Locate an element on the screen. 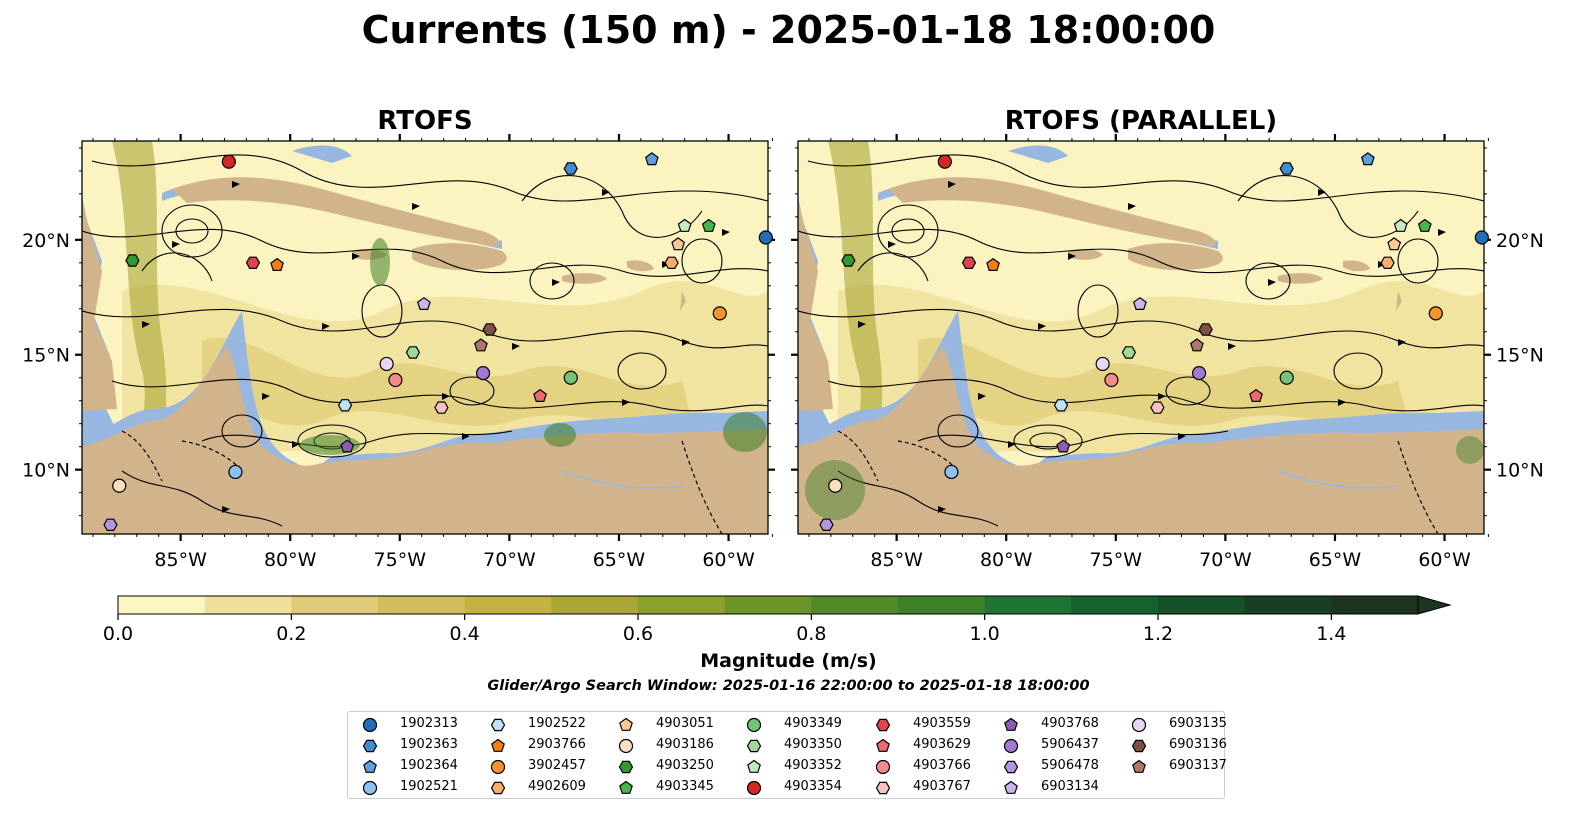 The height and width of the screenshot is (827, 1577). legend-label: 1902313 is located at coordinates (429, 723).